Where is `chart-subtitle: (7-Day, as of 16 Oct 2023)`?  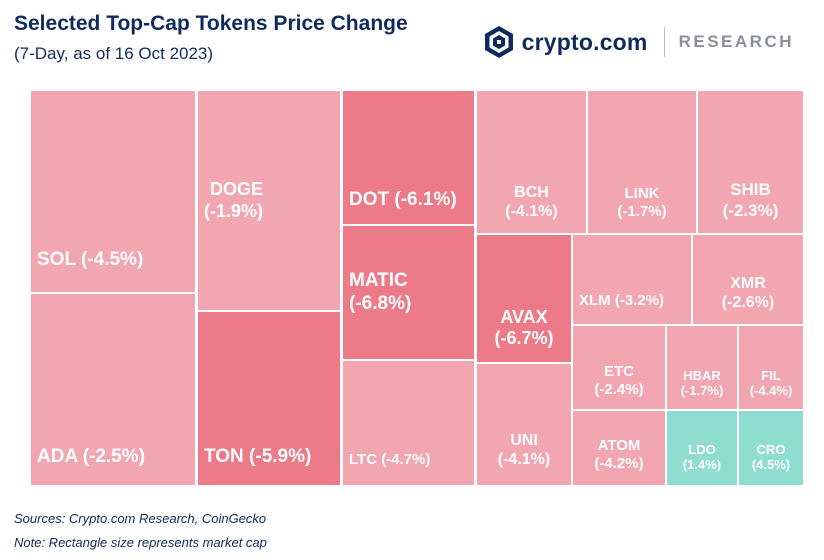 chart-subtitle: (7-Day, as of 16 Oct 2023) is located at coordinates (114, 53).